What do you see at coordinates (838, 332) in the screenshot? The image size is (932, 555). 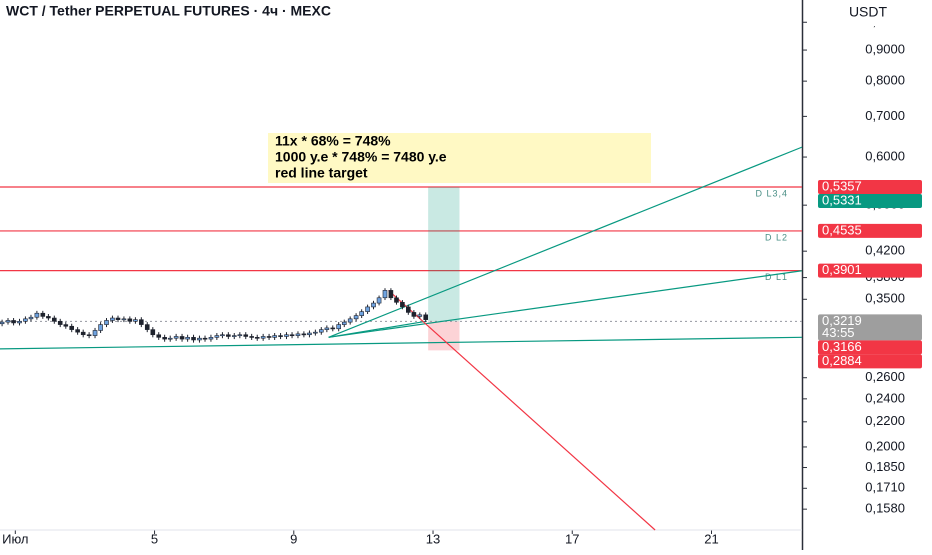 I see `countdown: 43:55` at bounding box center [838, 332].